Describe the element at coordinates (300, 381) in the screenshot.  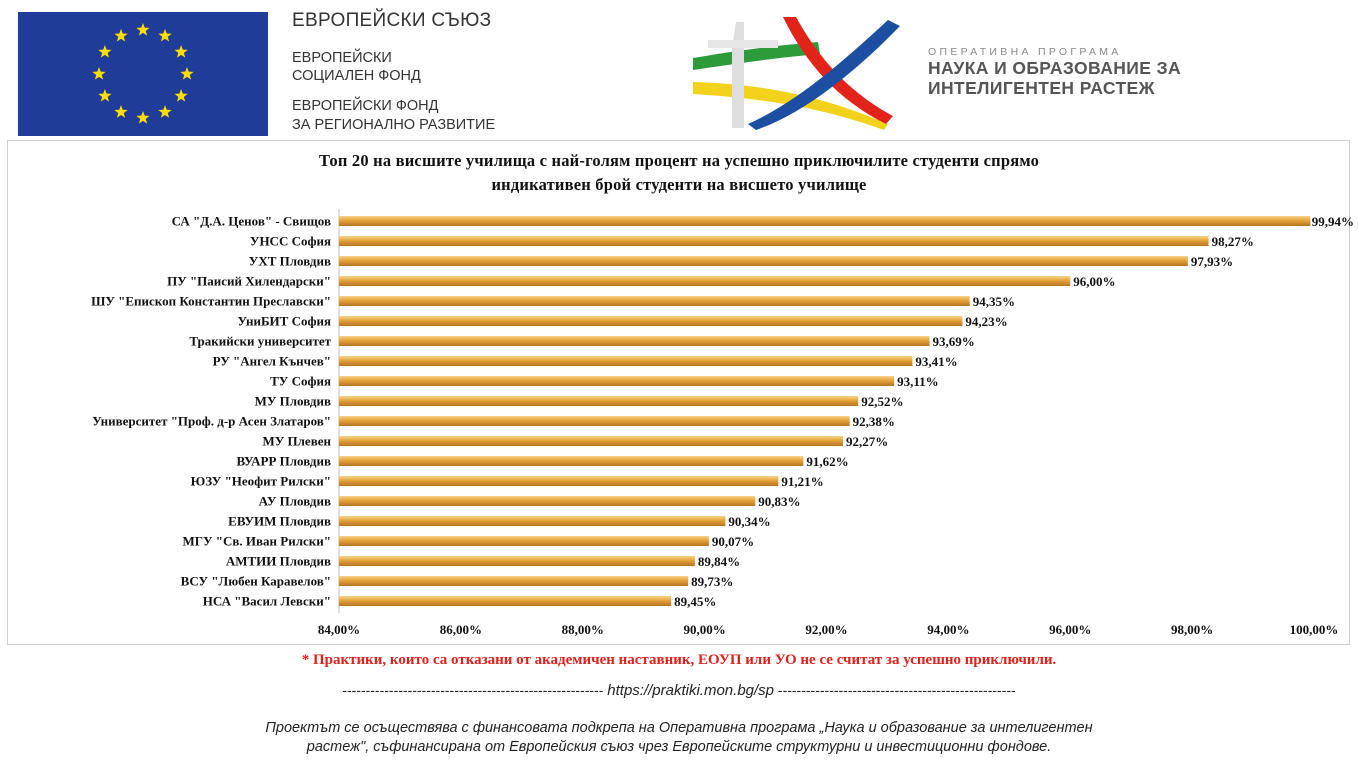
I see `category-label: ТУ София` at that location.